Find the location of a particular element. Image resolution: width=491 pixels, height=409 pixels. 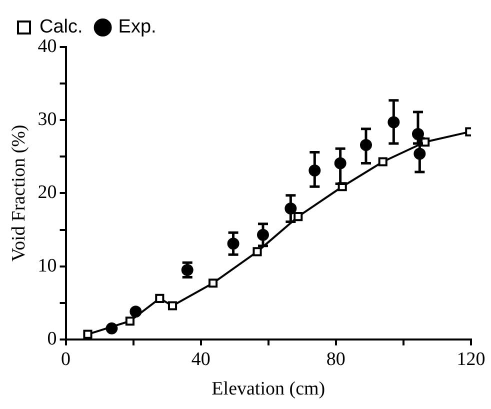

y-tick-label: 20 is located at coordinates (47, 193).